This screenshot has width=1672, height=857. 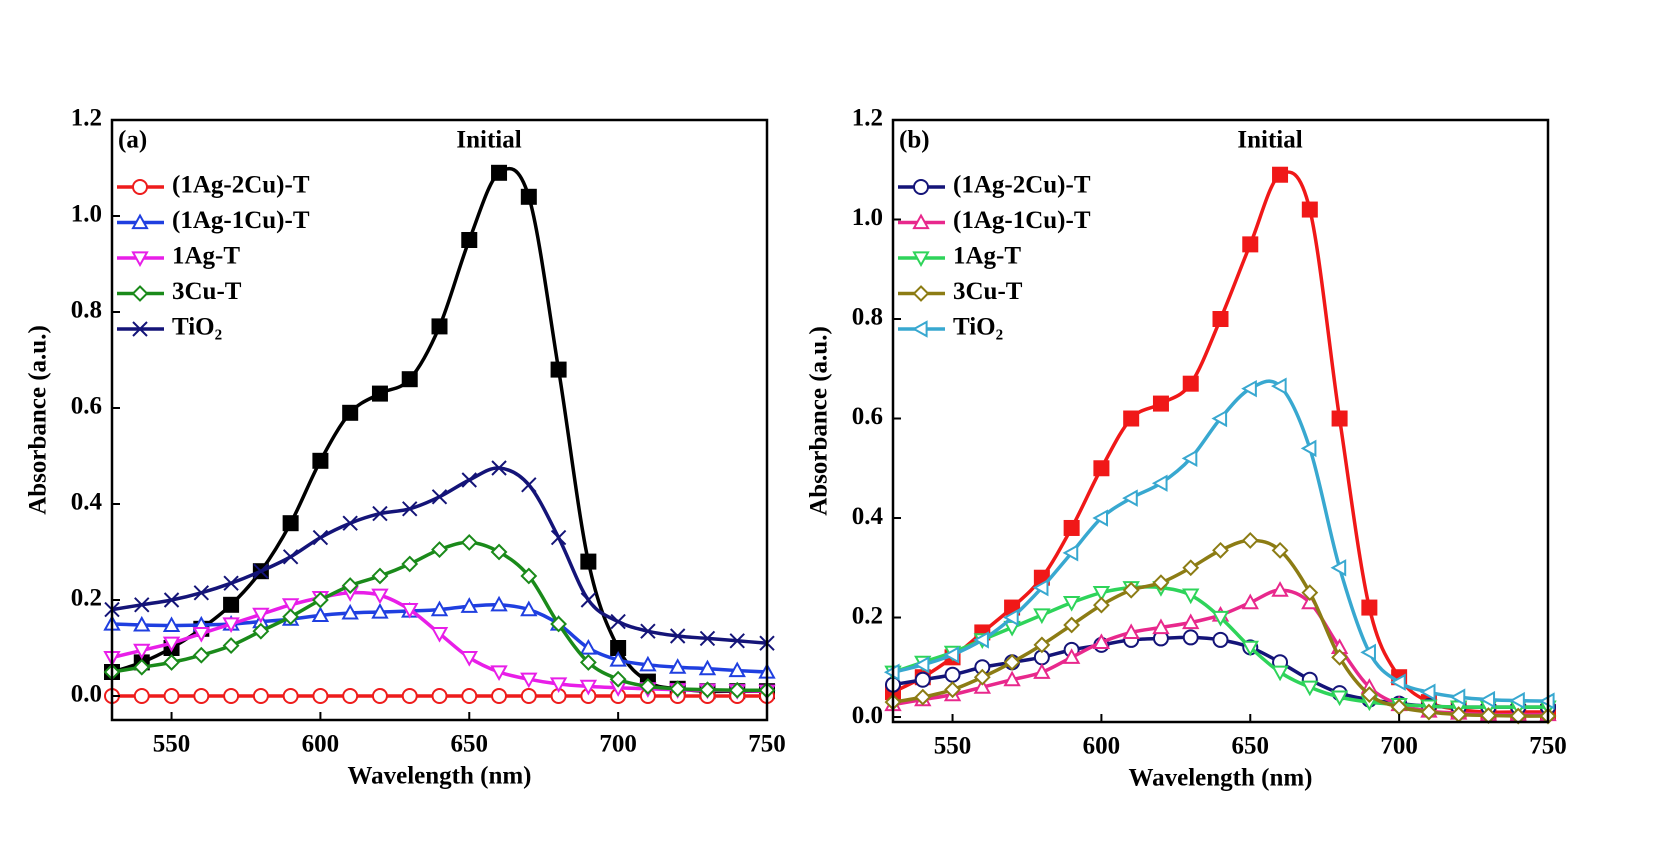 I want to click on annotation: Initial, so click(x=488, y=140).